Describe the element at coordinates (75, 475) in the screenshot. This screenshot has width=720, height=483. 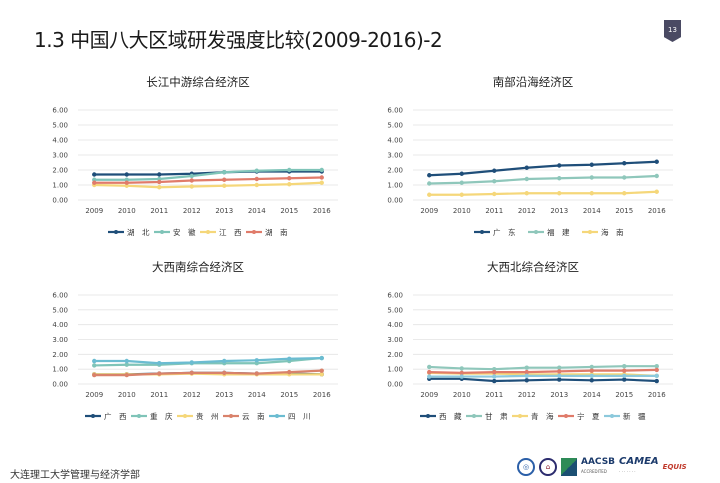
I see `footer-department: 大连理工大学管理与经济学部` at that location.